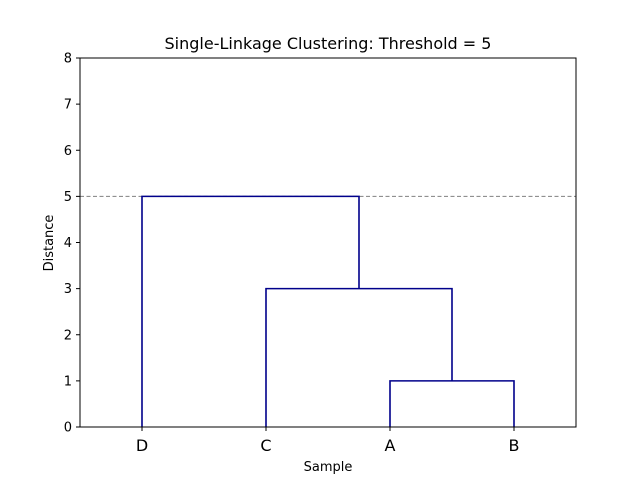 This screenshot has height=480, width=640. I want to click on y-tick-label: 1, so click(68, 381).